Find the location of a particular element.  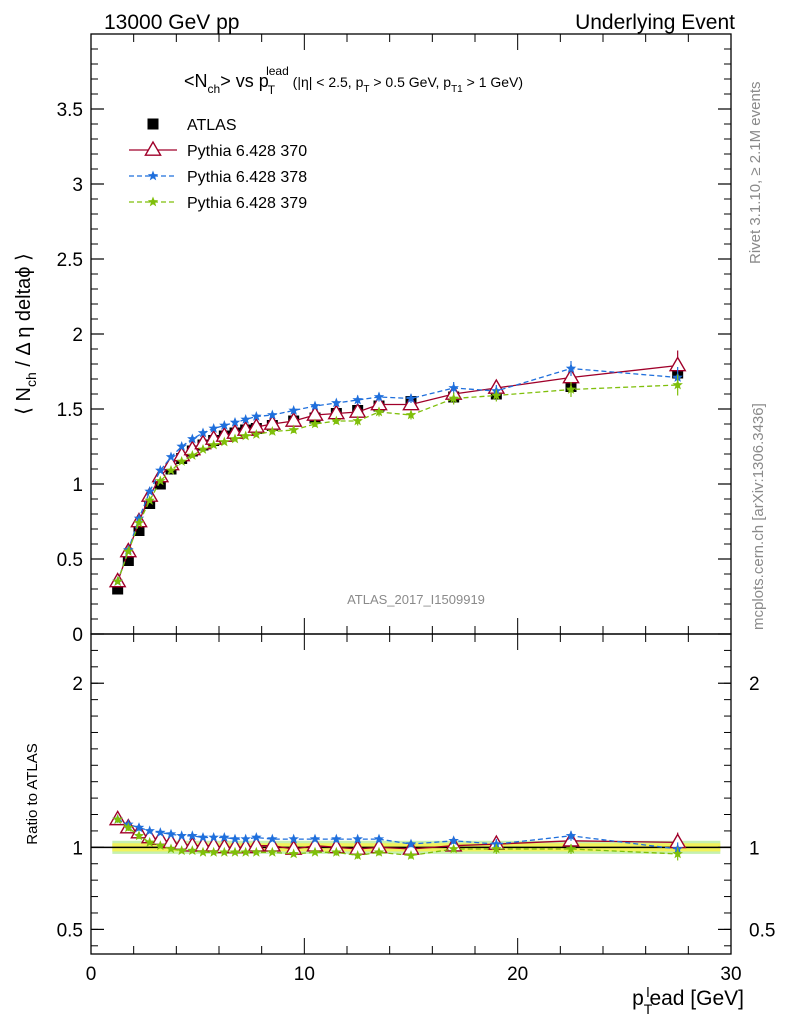

main-y-tick-label: 2 is located at coordinates (77, 335).